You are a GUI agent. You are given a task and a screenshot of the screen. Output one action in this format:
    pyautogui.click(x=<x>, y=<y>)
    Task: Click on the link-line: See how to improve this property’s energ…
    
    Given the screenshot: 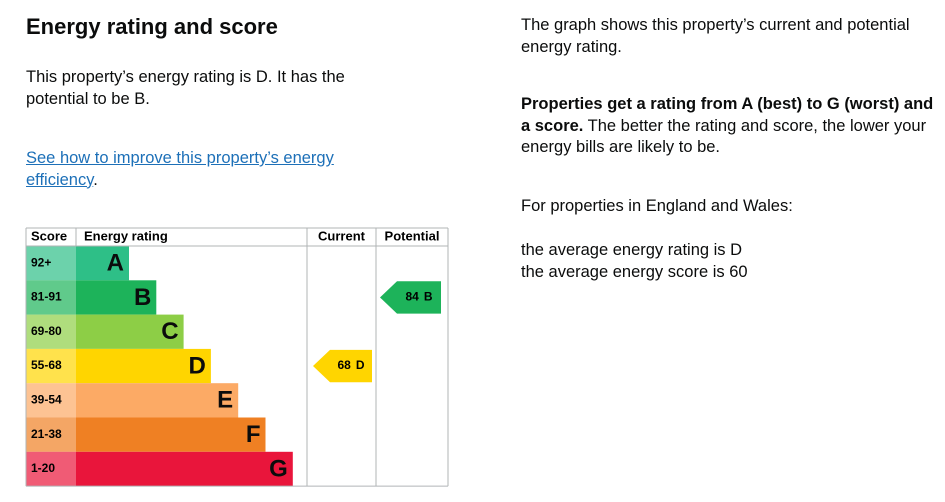 What is the action you would take?
    pyautogui.click(x=201, y=169)
    